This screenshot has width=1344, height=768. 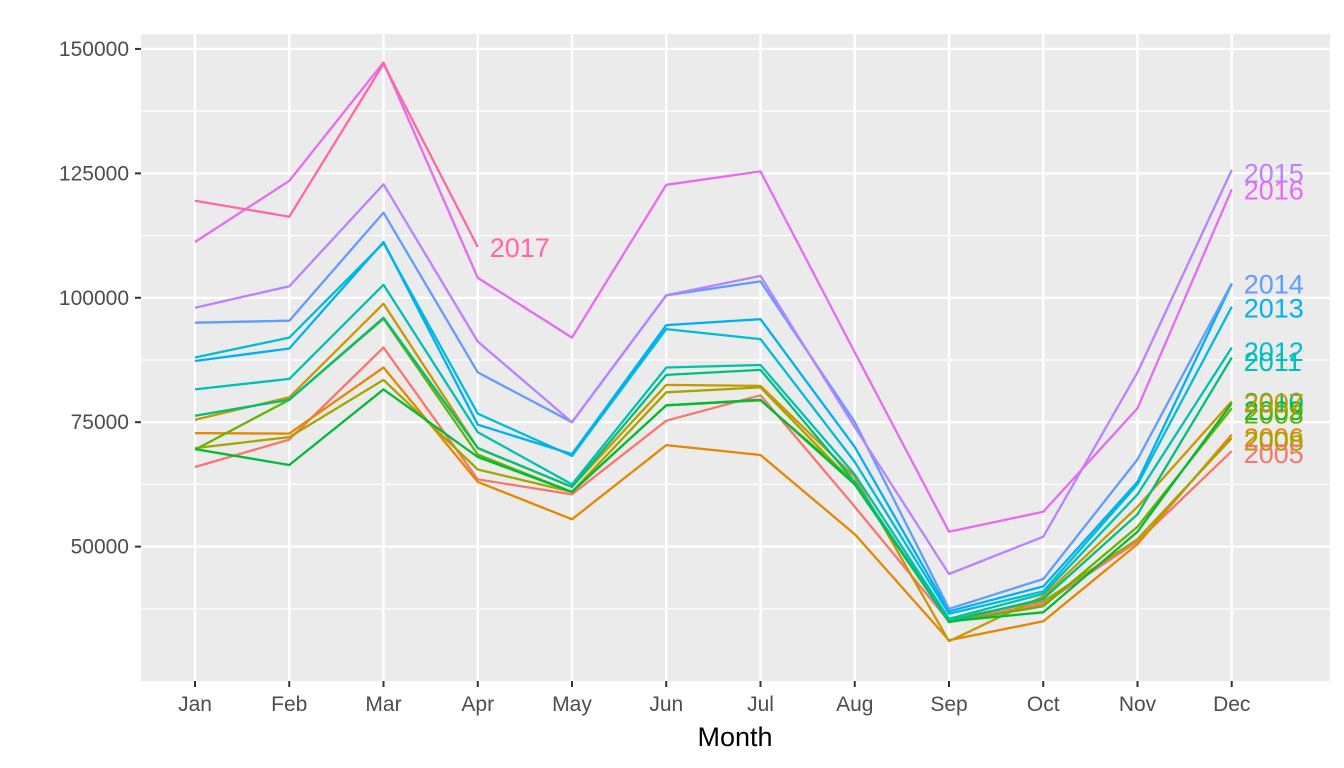 What do you see at coordinates (94, 49) in the screenshot?
I see `y-tick-label: 150000` at bounding box center [94, 49].